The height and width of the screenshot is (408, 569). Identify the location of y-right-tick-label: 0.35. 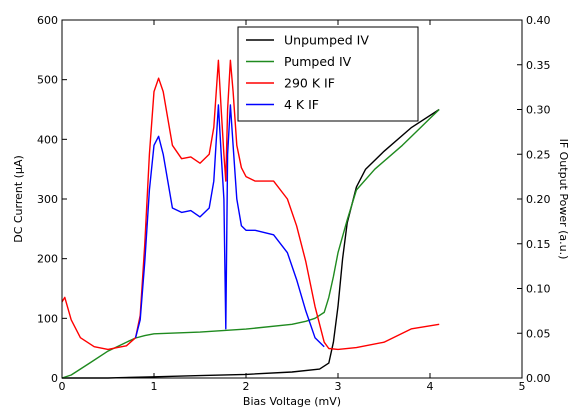
(538, 65).